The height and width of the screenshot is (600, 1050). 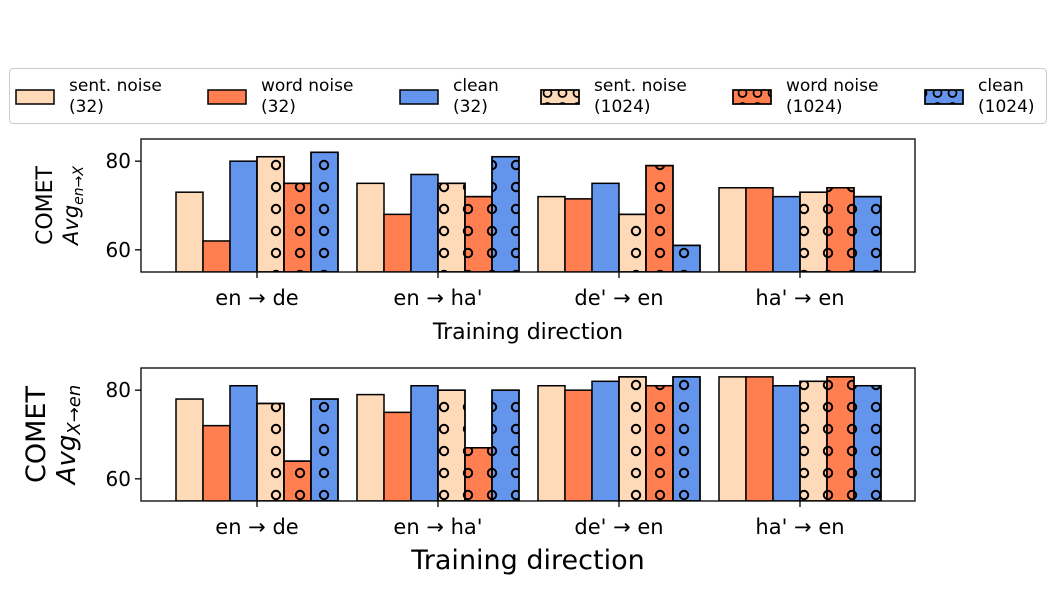 I want to click on y-axis-label-avg: Avgen→X, so click(x=73, y=206).